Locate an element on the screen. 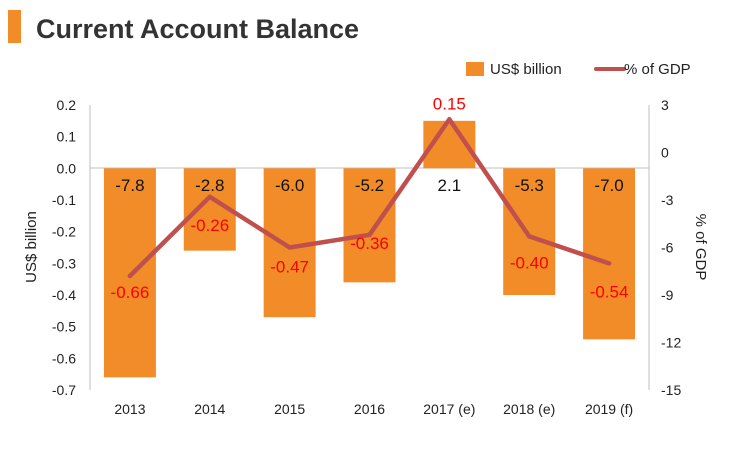 This screenshot has width=753, height=452. line-data-label: 0.15 is located at coordinates (449, 103).